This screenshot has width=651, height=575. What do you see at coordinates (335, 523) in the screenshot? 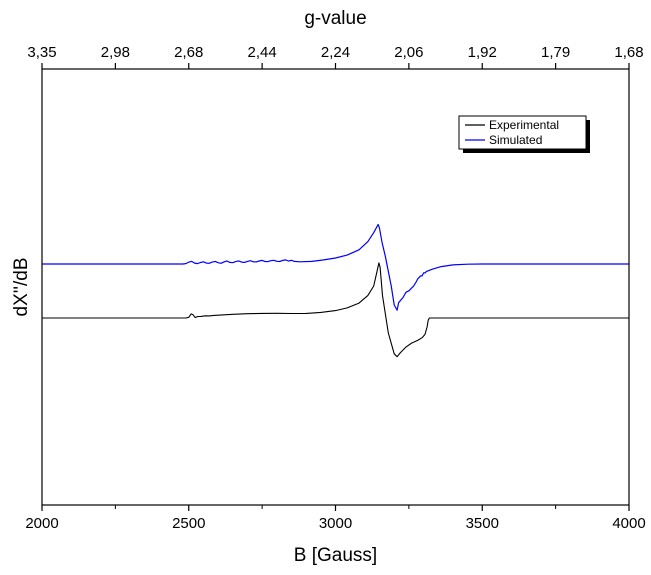
I see `x-tick-label: 3000` at bounding box center [335, 523].